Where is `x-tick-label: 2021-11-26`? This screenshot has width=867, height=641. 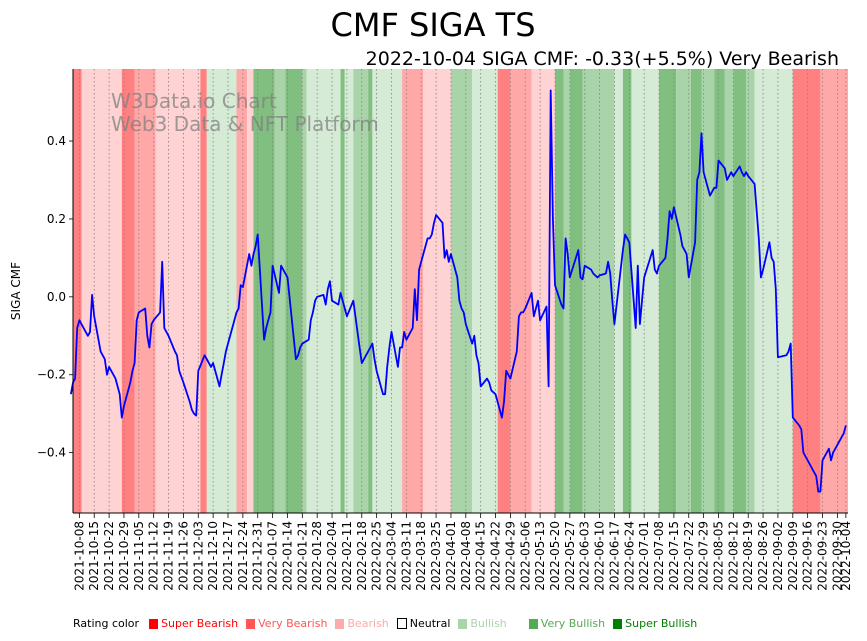 x-tick-label: 2021-11-26 is located at coordinates (183, 556).